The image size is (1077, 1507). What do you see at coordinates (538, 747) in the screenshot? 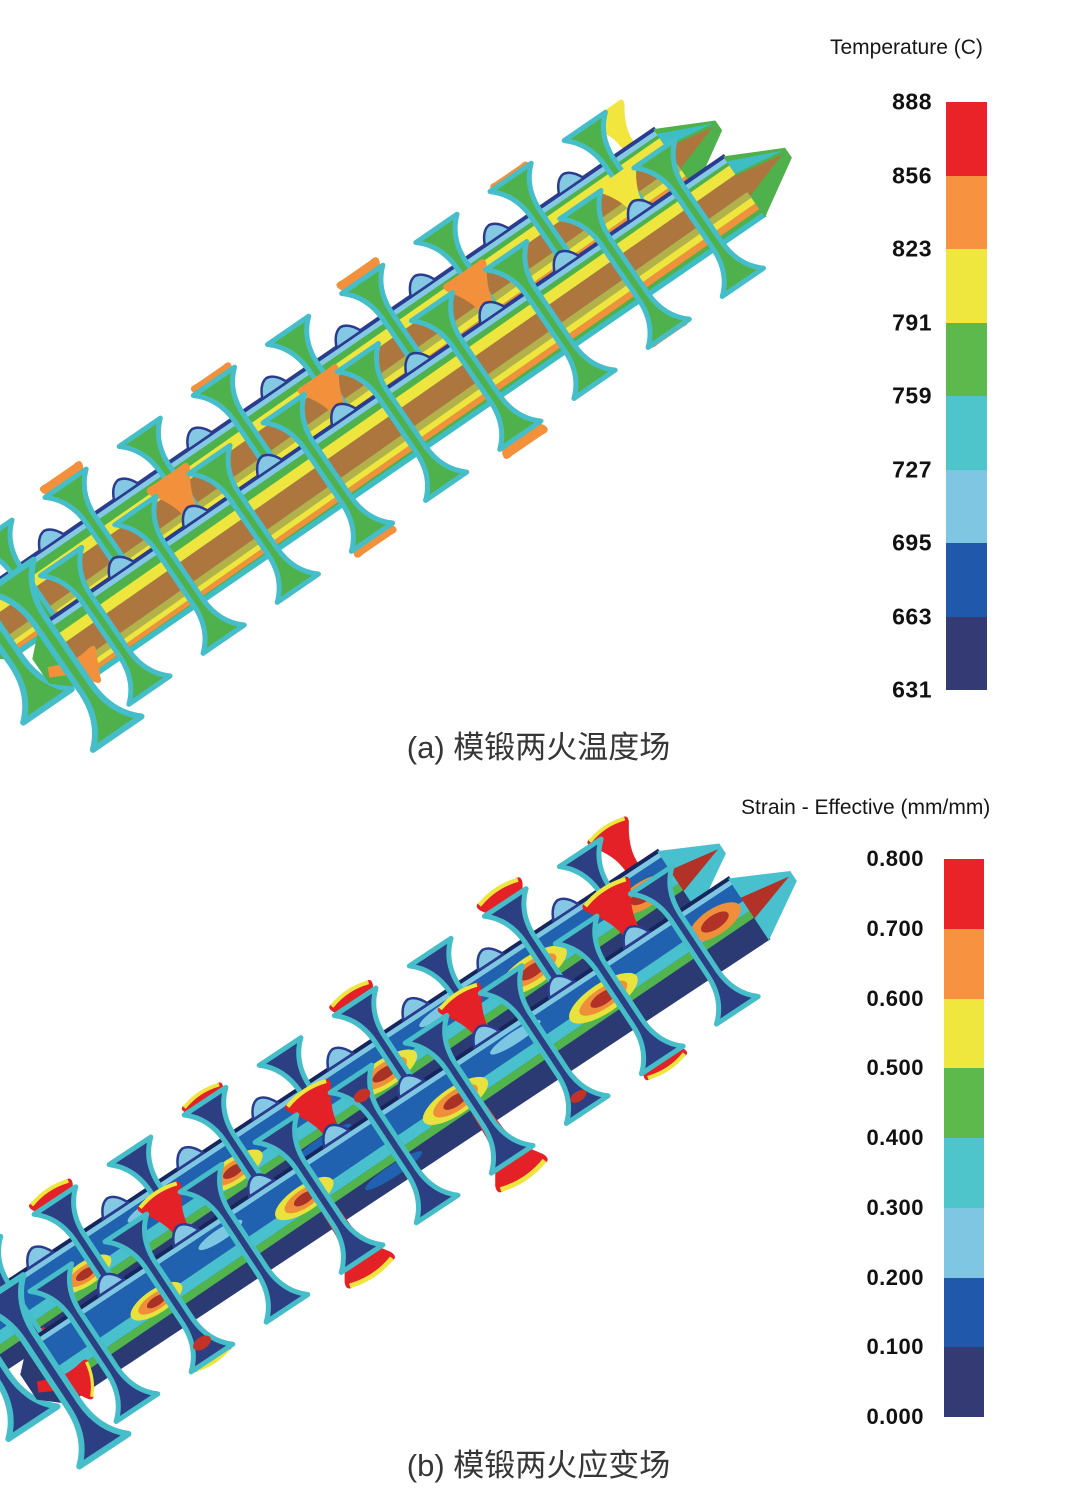
I see `caption-a: (a) 模锻两火温度场` at bounding box center [538, 747].